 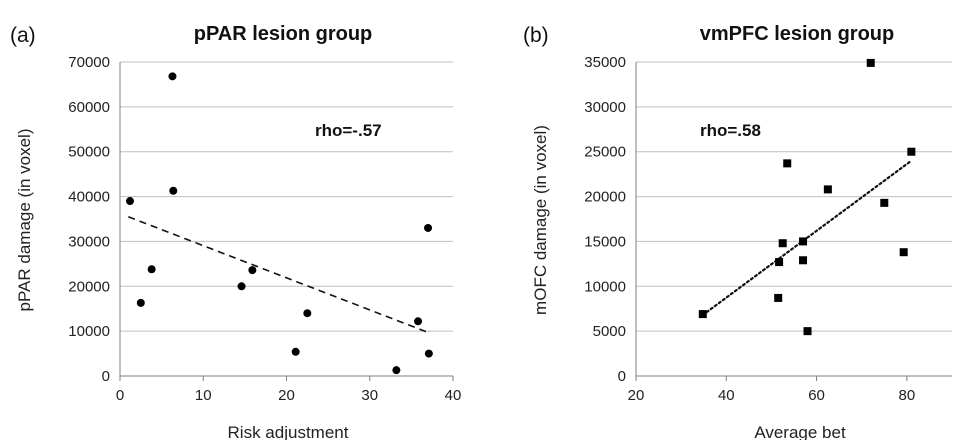 I want to click on panel-label-a: (a), so click(x=23, y=35).